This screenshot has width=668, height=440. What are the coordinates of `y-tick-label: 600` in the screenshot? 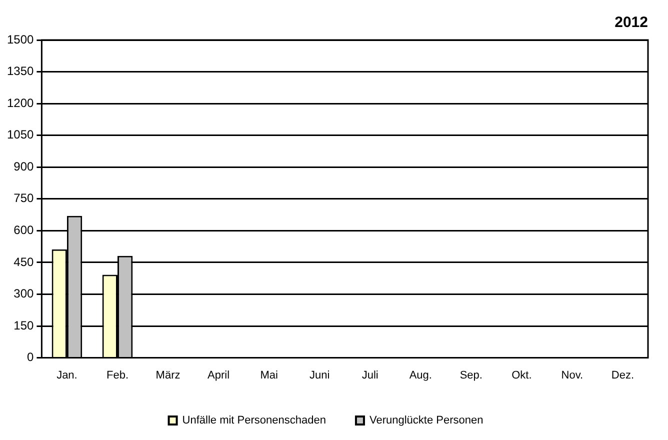 It's located at (24, 229).